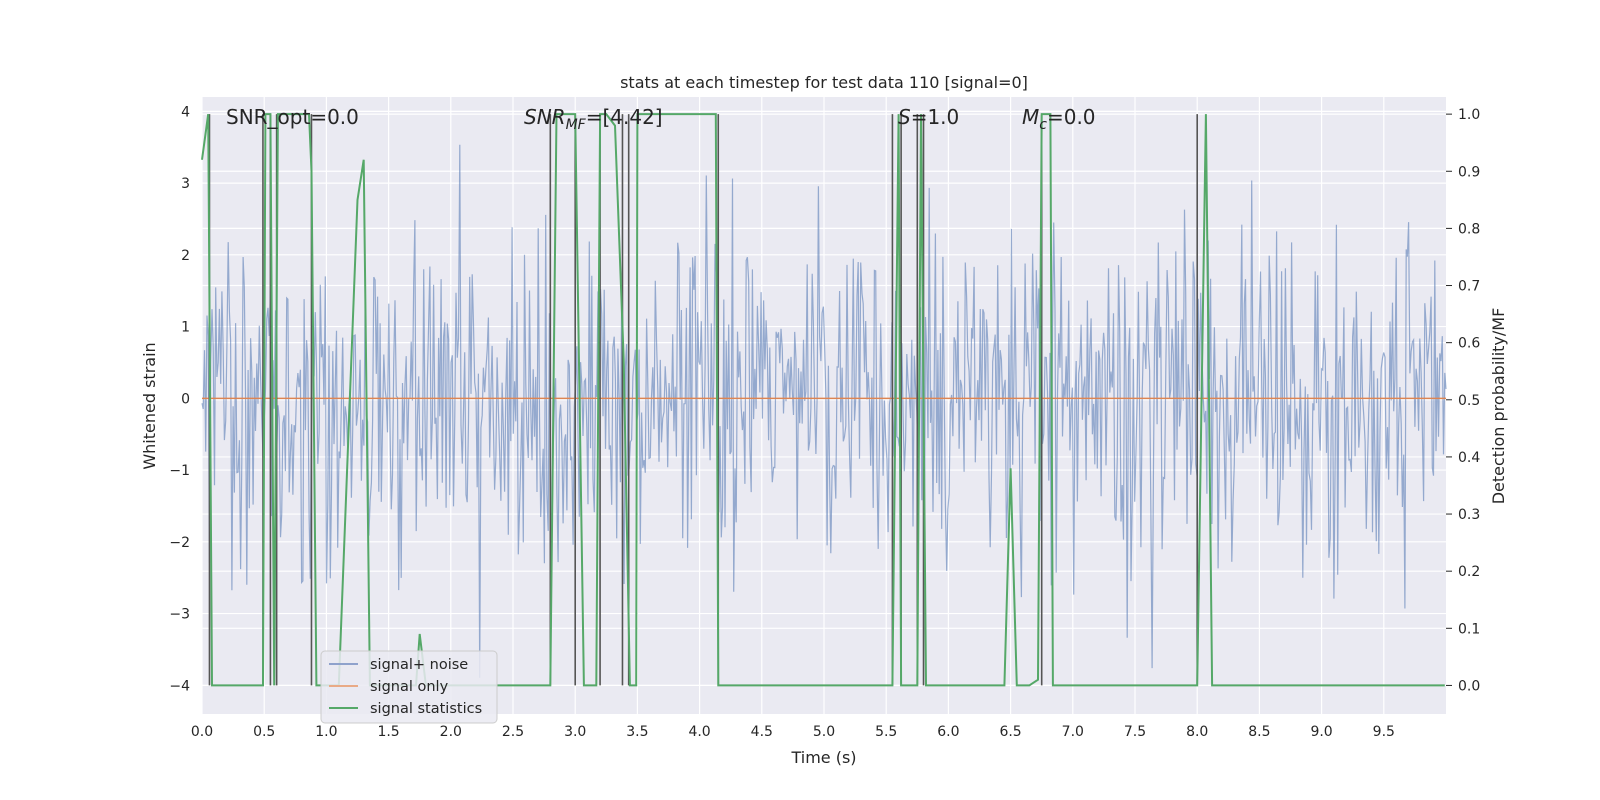 The height and width of the screenshot is (800, 1600). What do you see at coordinates (1469, 287) in the screenshot?
I see `y2-tick-label: 0.7` at bounding box center [1469, 287].